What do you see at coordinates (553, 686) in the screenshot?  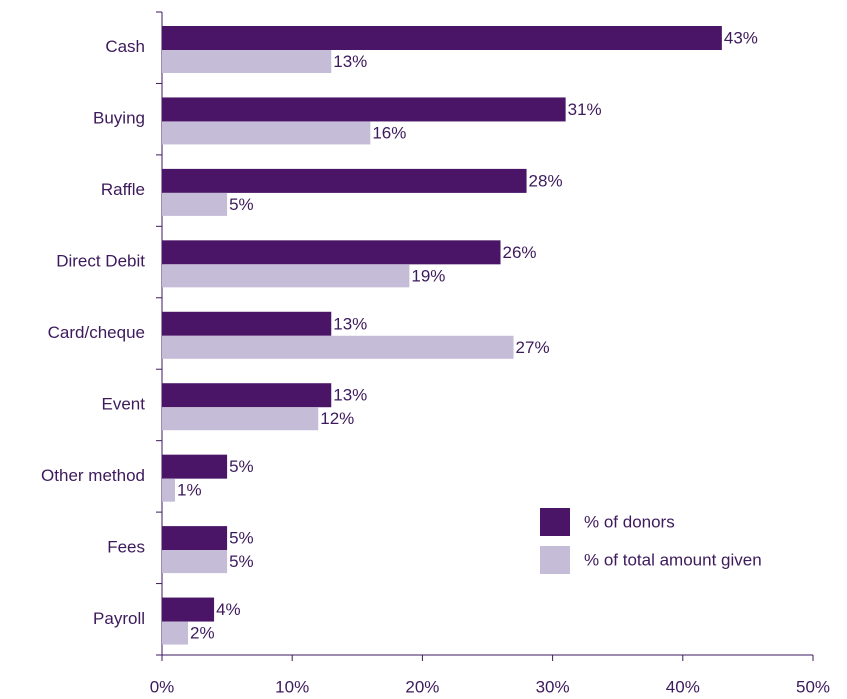 I see `x-tick-label: 30%` at bounding box center [553, 686].